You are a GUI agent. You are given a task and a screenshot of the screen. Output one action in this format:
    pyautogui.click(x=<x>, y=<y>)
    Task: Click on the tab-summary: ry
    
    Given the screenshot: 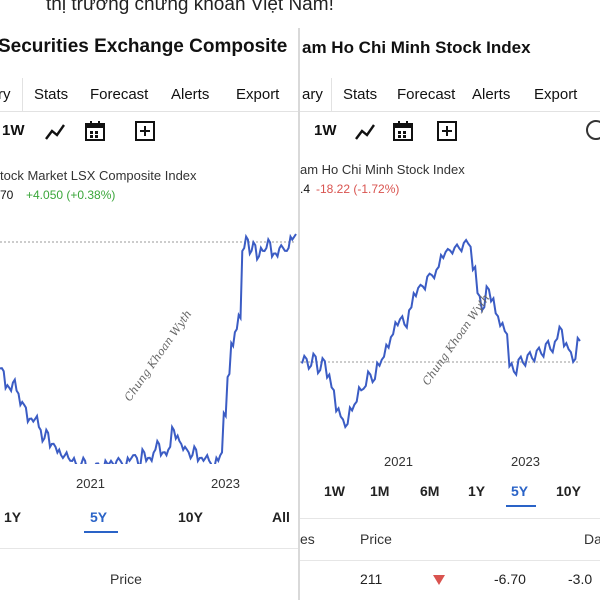 What is the action you would take?
    pyautogui.click(x=5, y=94)
    